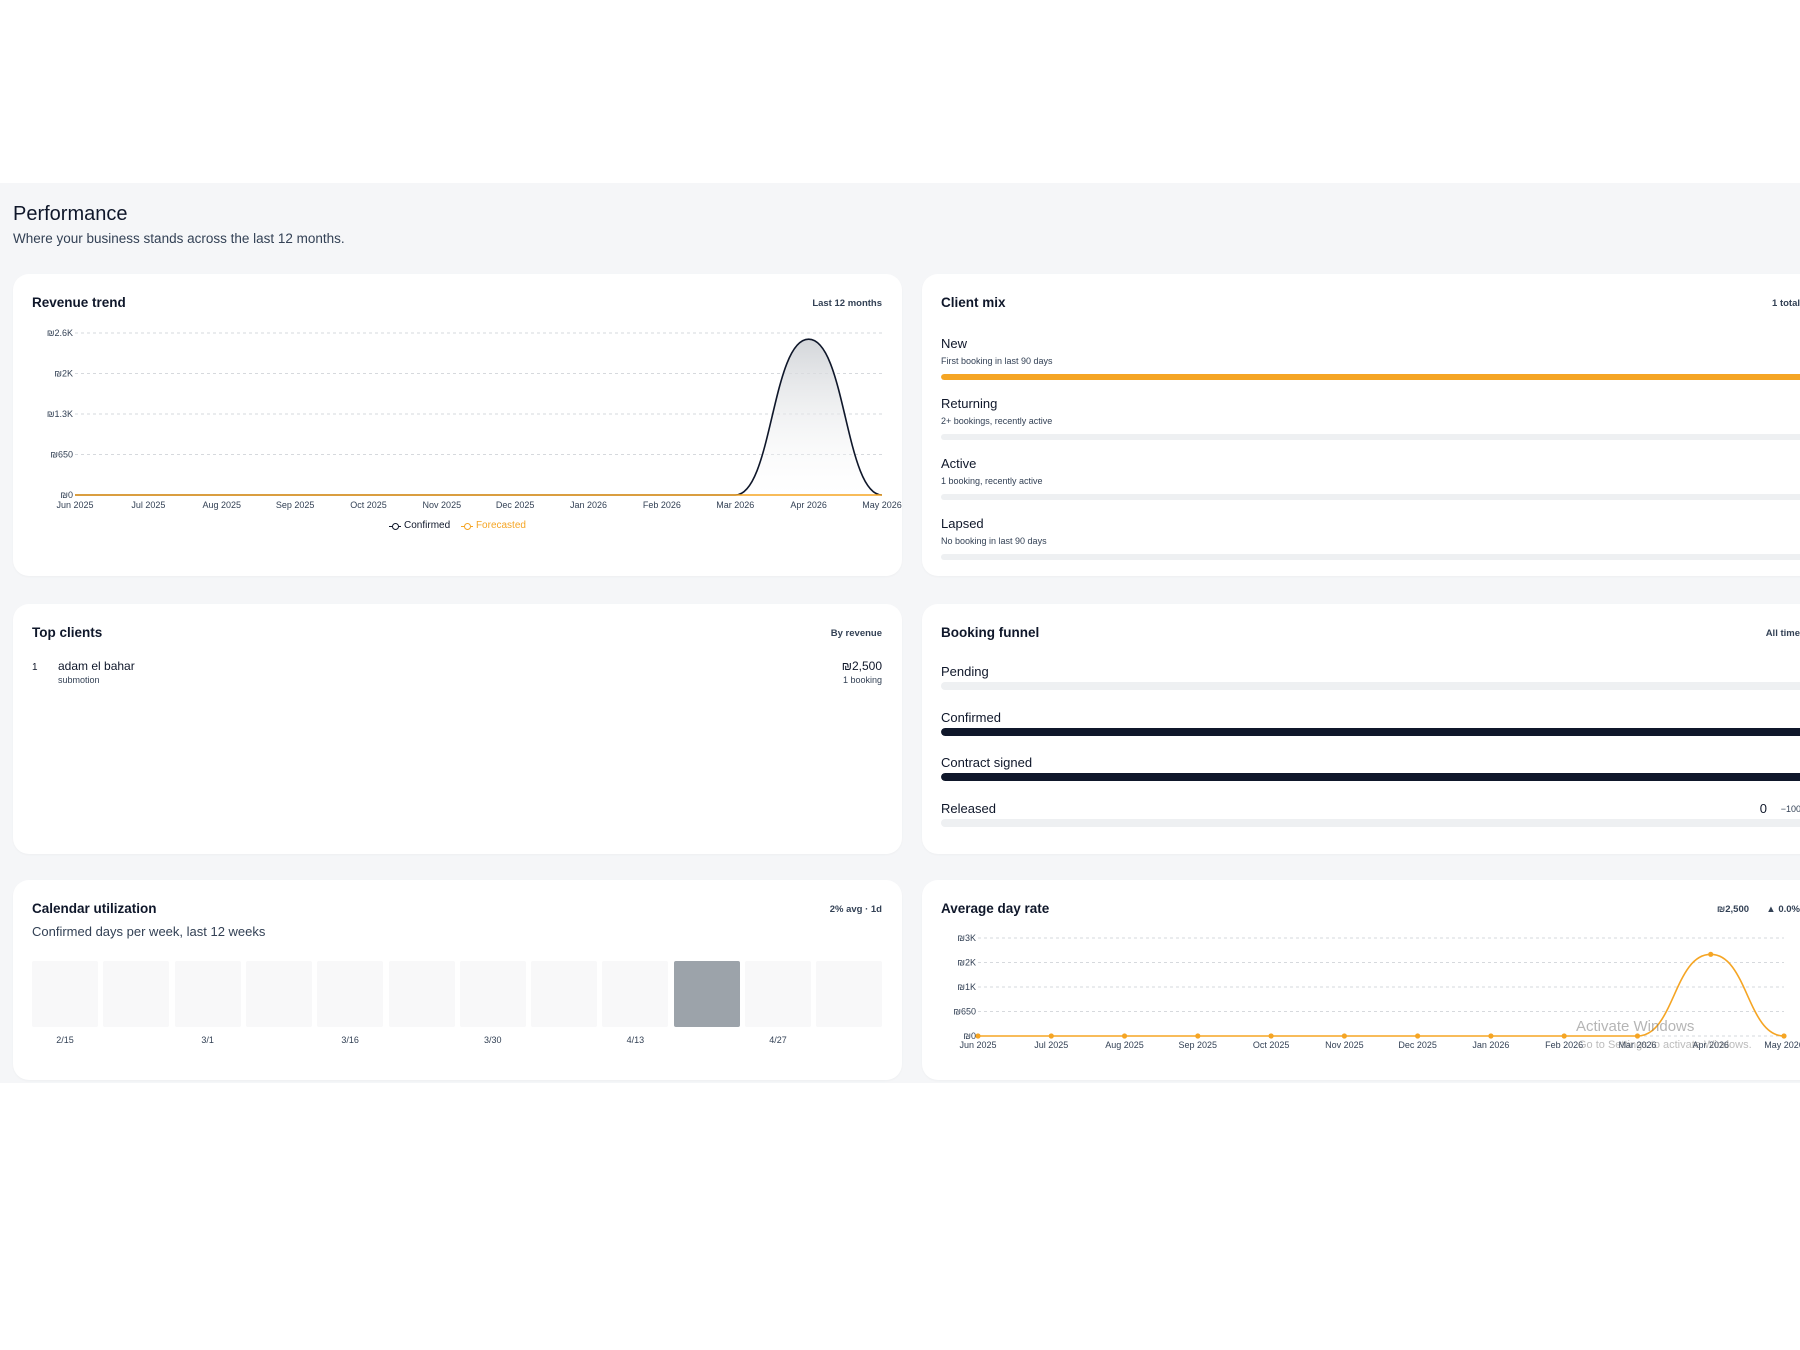 This screenshot has width=1800, height=1350. I want to click on week-tick-label: 3/1, so click(207, 1040).